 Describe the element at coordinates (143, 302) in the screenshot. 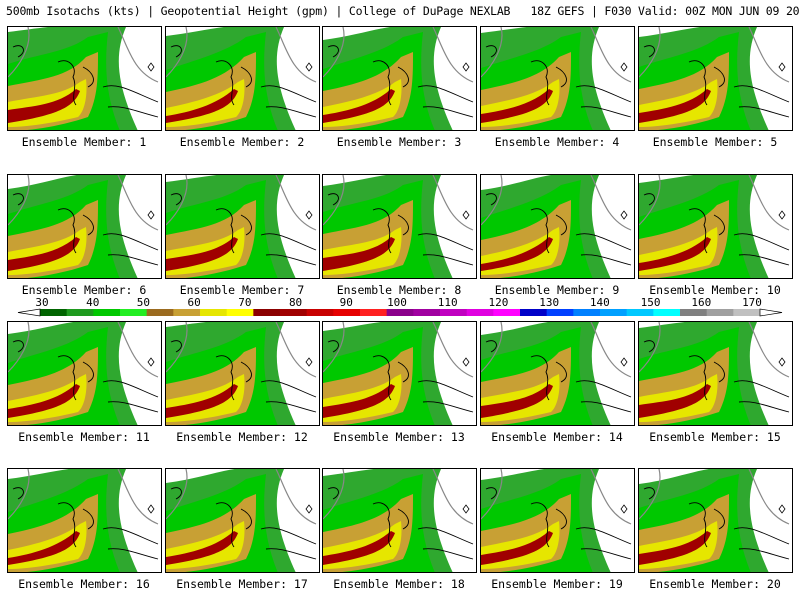

I see `colorbar-tick-label: 50` at that location.